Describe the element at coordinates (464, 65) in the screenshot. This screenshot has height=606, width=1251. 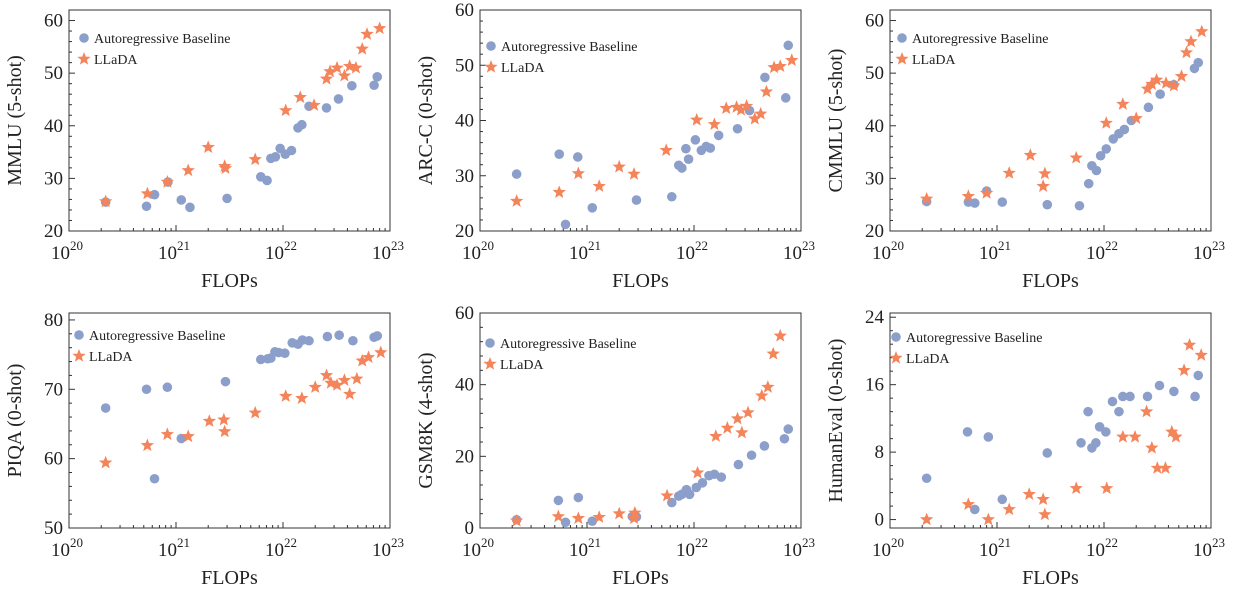
I see `y-tick-label: 50` at that location.